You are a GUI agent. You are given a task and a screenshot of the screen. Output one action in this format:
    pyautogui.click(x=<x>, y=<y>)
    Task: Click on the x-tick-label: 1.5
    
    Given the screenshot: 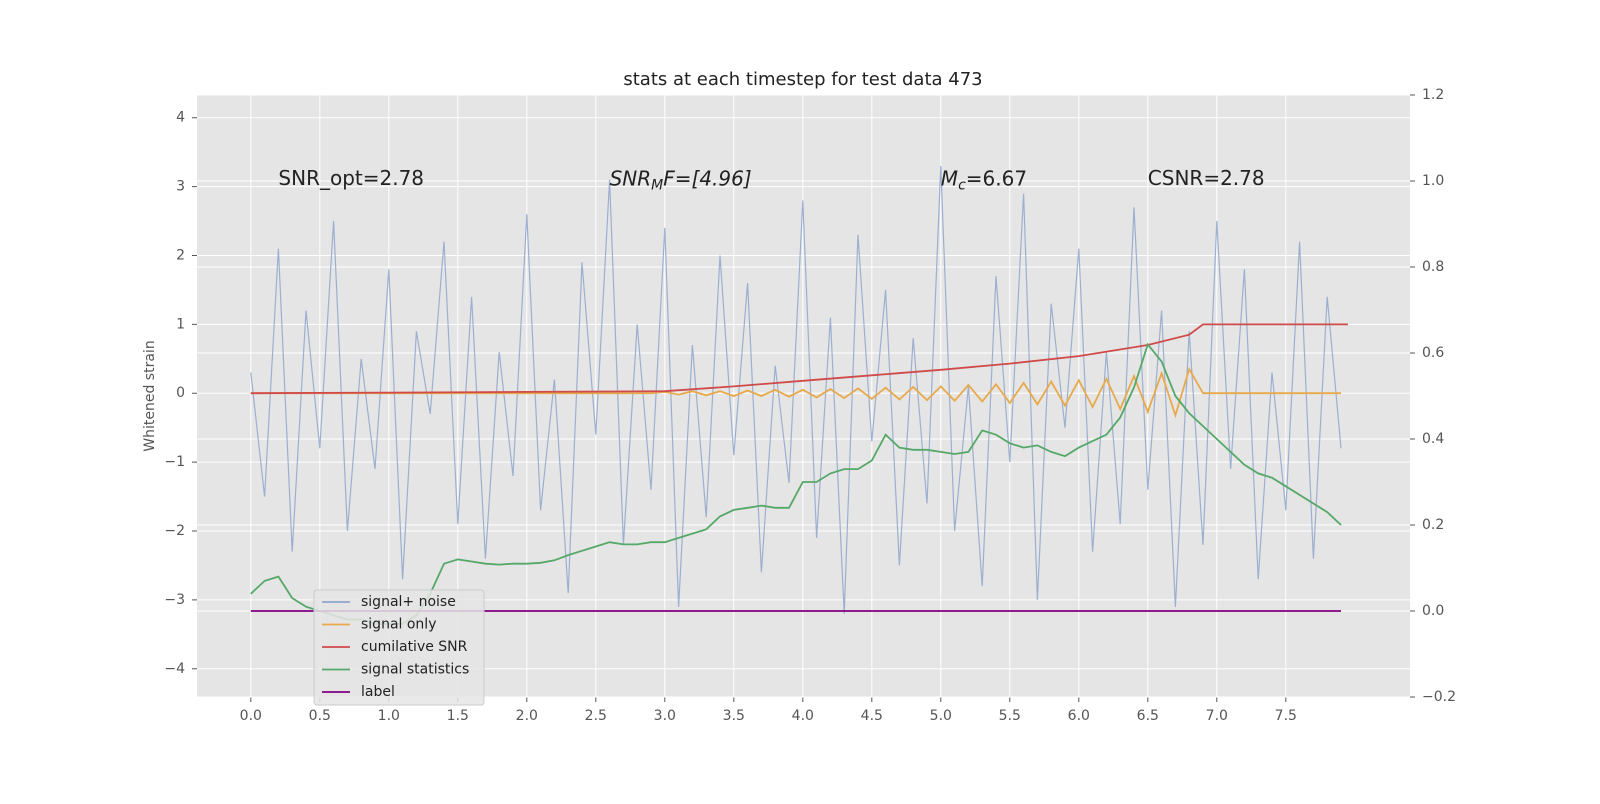 What is the action you would take?
    pyautogui.click(x=458, y=716)
    